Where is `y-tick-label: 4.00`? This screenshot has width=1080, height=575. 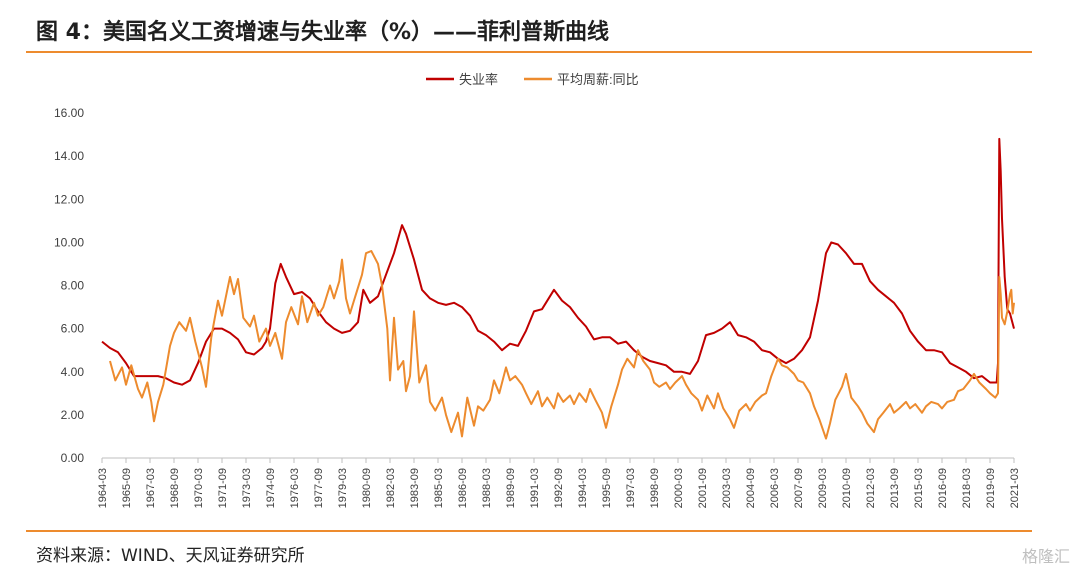
y-tick-label: 4.00 is located at coordinates (73, 372).